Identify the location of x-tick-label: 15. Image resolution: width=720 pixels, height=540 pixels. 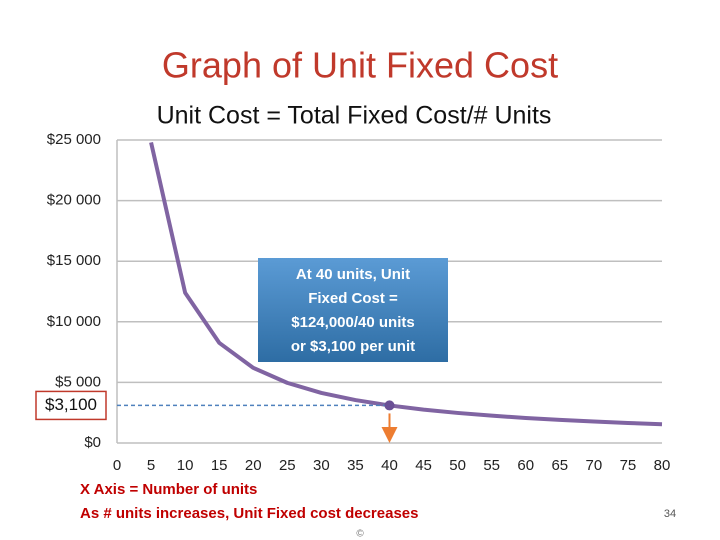
(219, 465).